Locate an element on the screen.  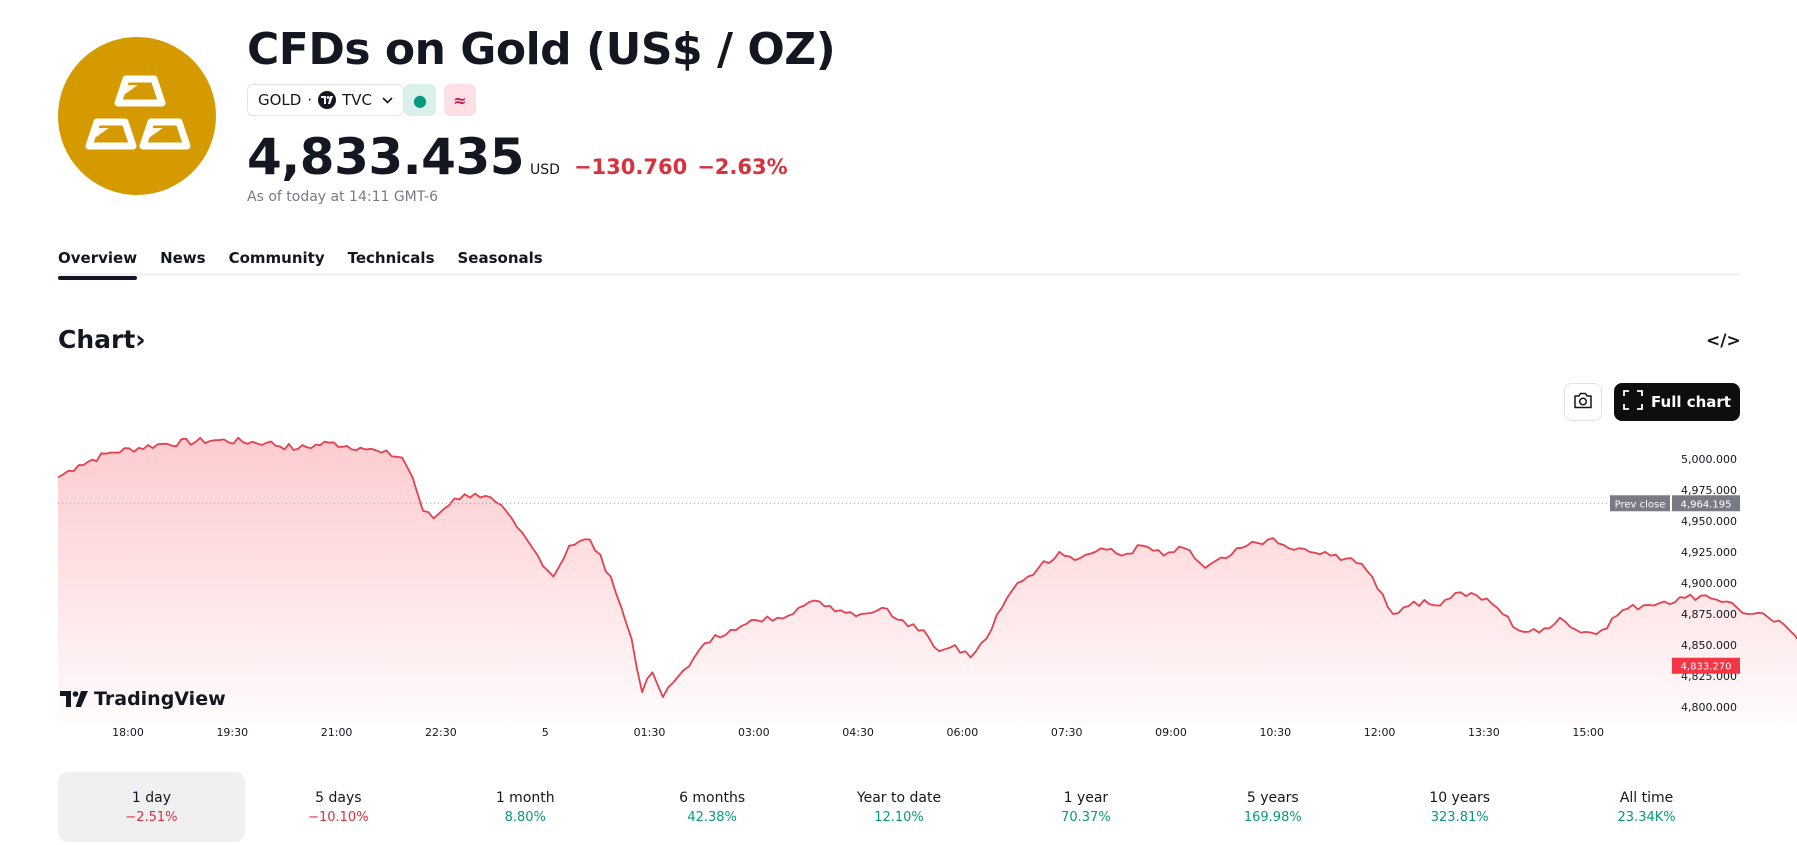
prev-close-value: 4,964.195 is located at coordinates (1706, 504).